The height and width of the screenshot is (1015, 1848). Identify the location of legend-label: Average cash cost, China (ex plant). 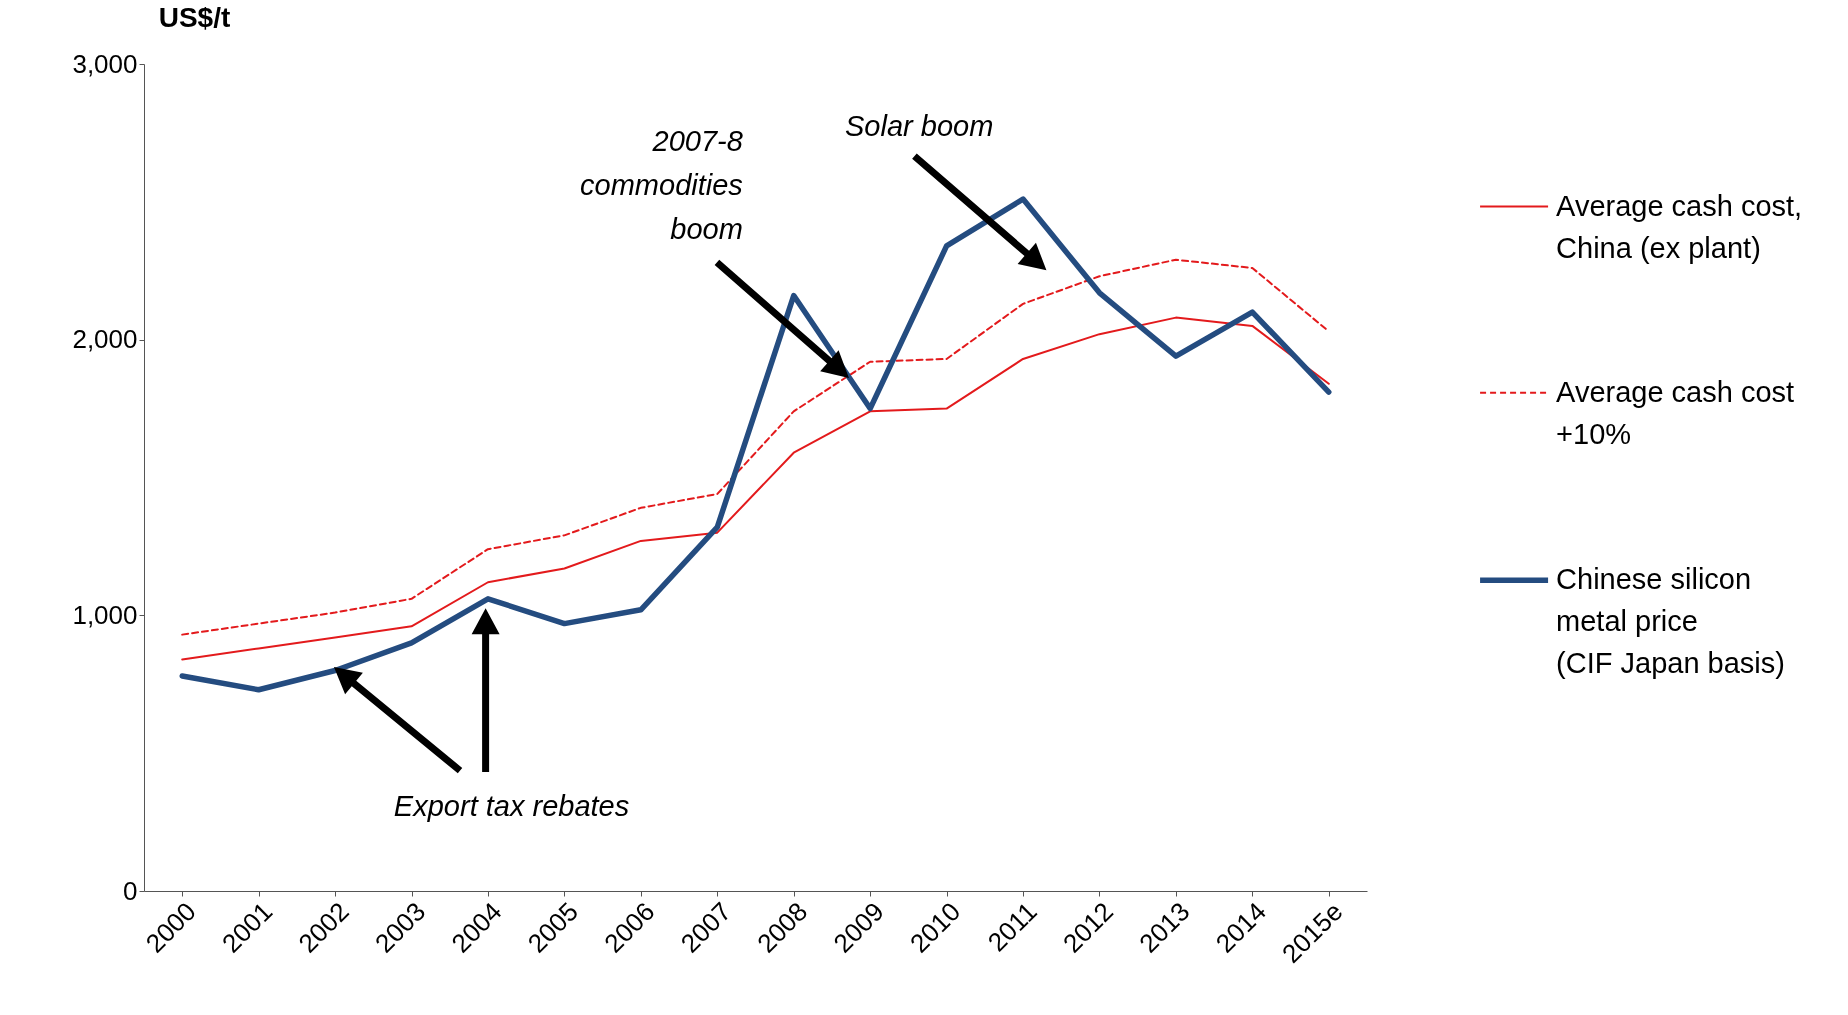
(1679, 226).